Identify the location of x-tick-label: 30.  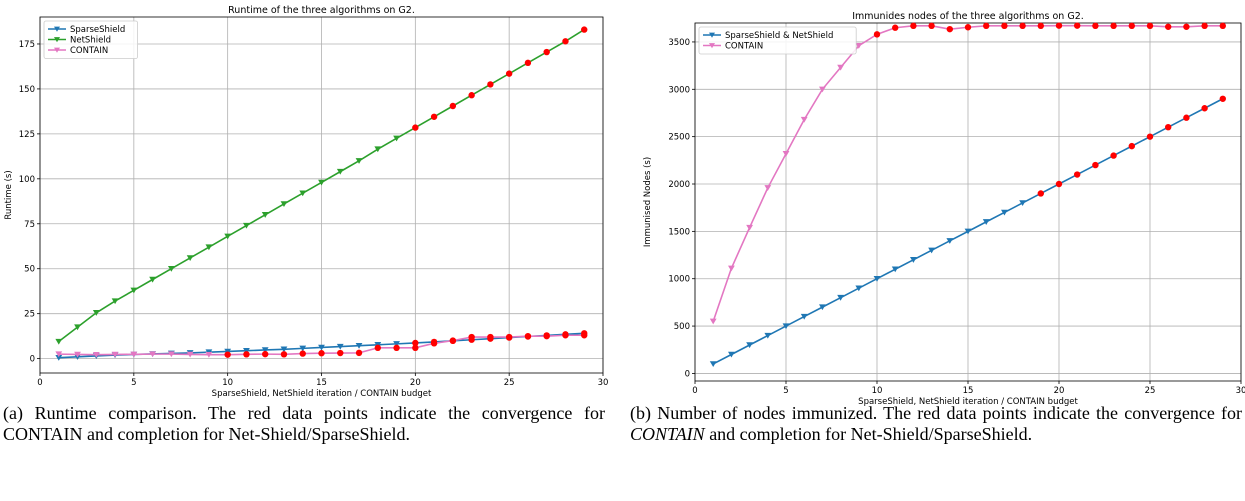
(603, 383).